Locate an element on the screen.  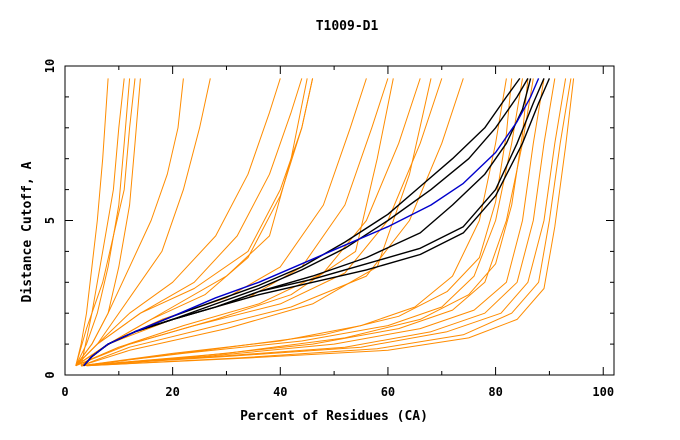
series-line-steep-cluster-d is located at coordinates (105, 222).